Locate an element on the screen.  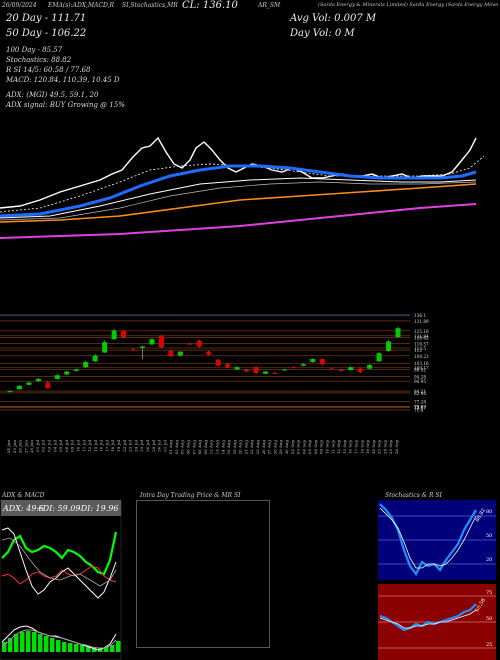
rsi-slow-line is located at coordinates (428, 619).